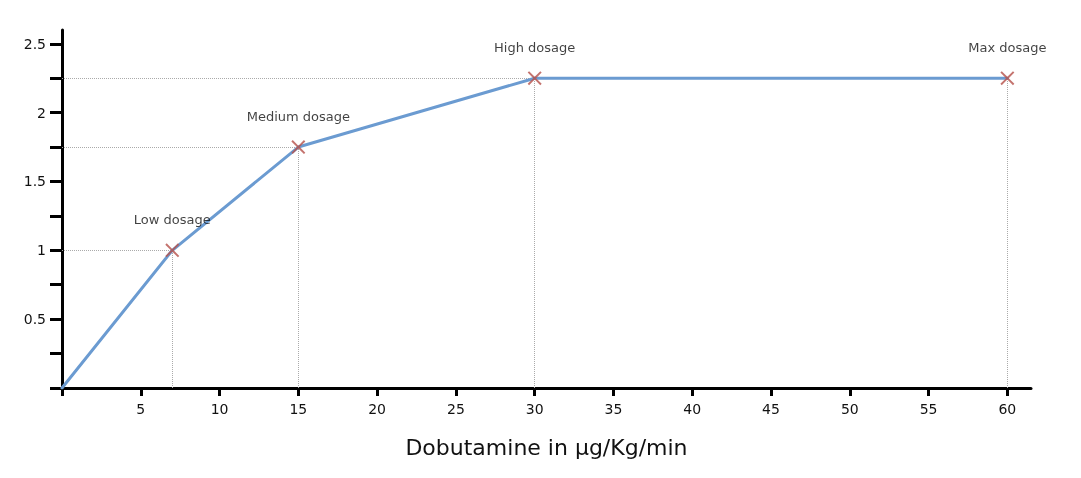 The image size is (1081, 478). What do you see at coordinates (34, 43) in the screenshot?
I see `y-tick-label: 2.5` at bounding box center [34, 43].